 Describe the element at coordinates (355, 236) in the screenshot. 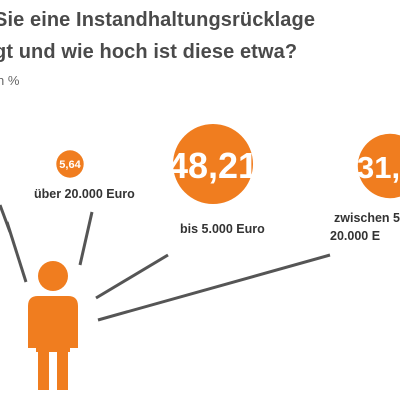

I see `category-label-zwischen-line-2: 20.000 E` at that location.